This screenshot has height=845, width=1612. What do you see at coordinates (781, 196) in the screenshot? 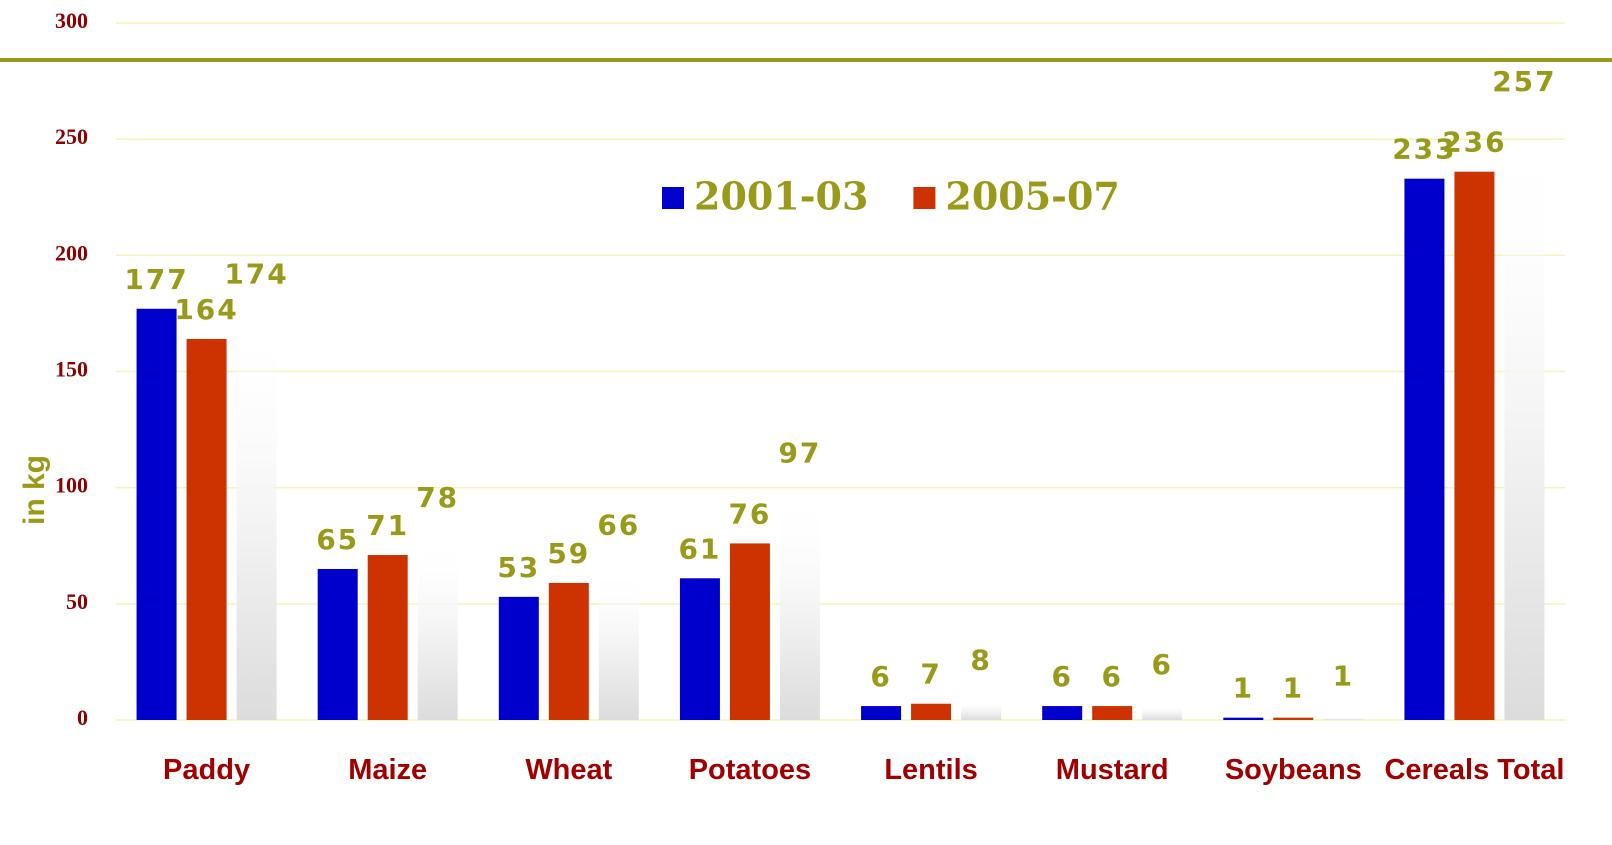
I see `legend-label: 2001-03` at bounding box center [781, 196].